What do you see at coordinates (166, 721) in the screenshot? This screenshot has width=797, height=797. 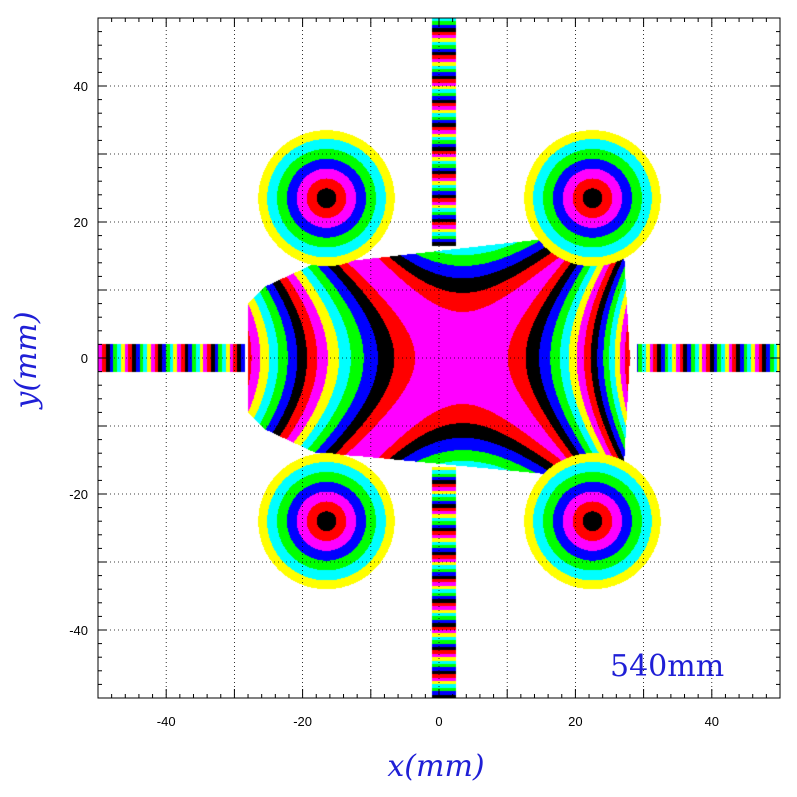 I see `x-tick-label: -40` at bounding box center [166, 721].